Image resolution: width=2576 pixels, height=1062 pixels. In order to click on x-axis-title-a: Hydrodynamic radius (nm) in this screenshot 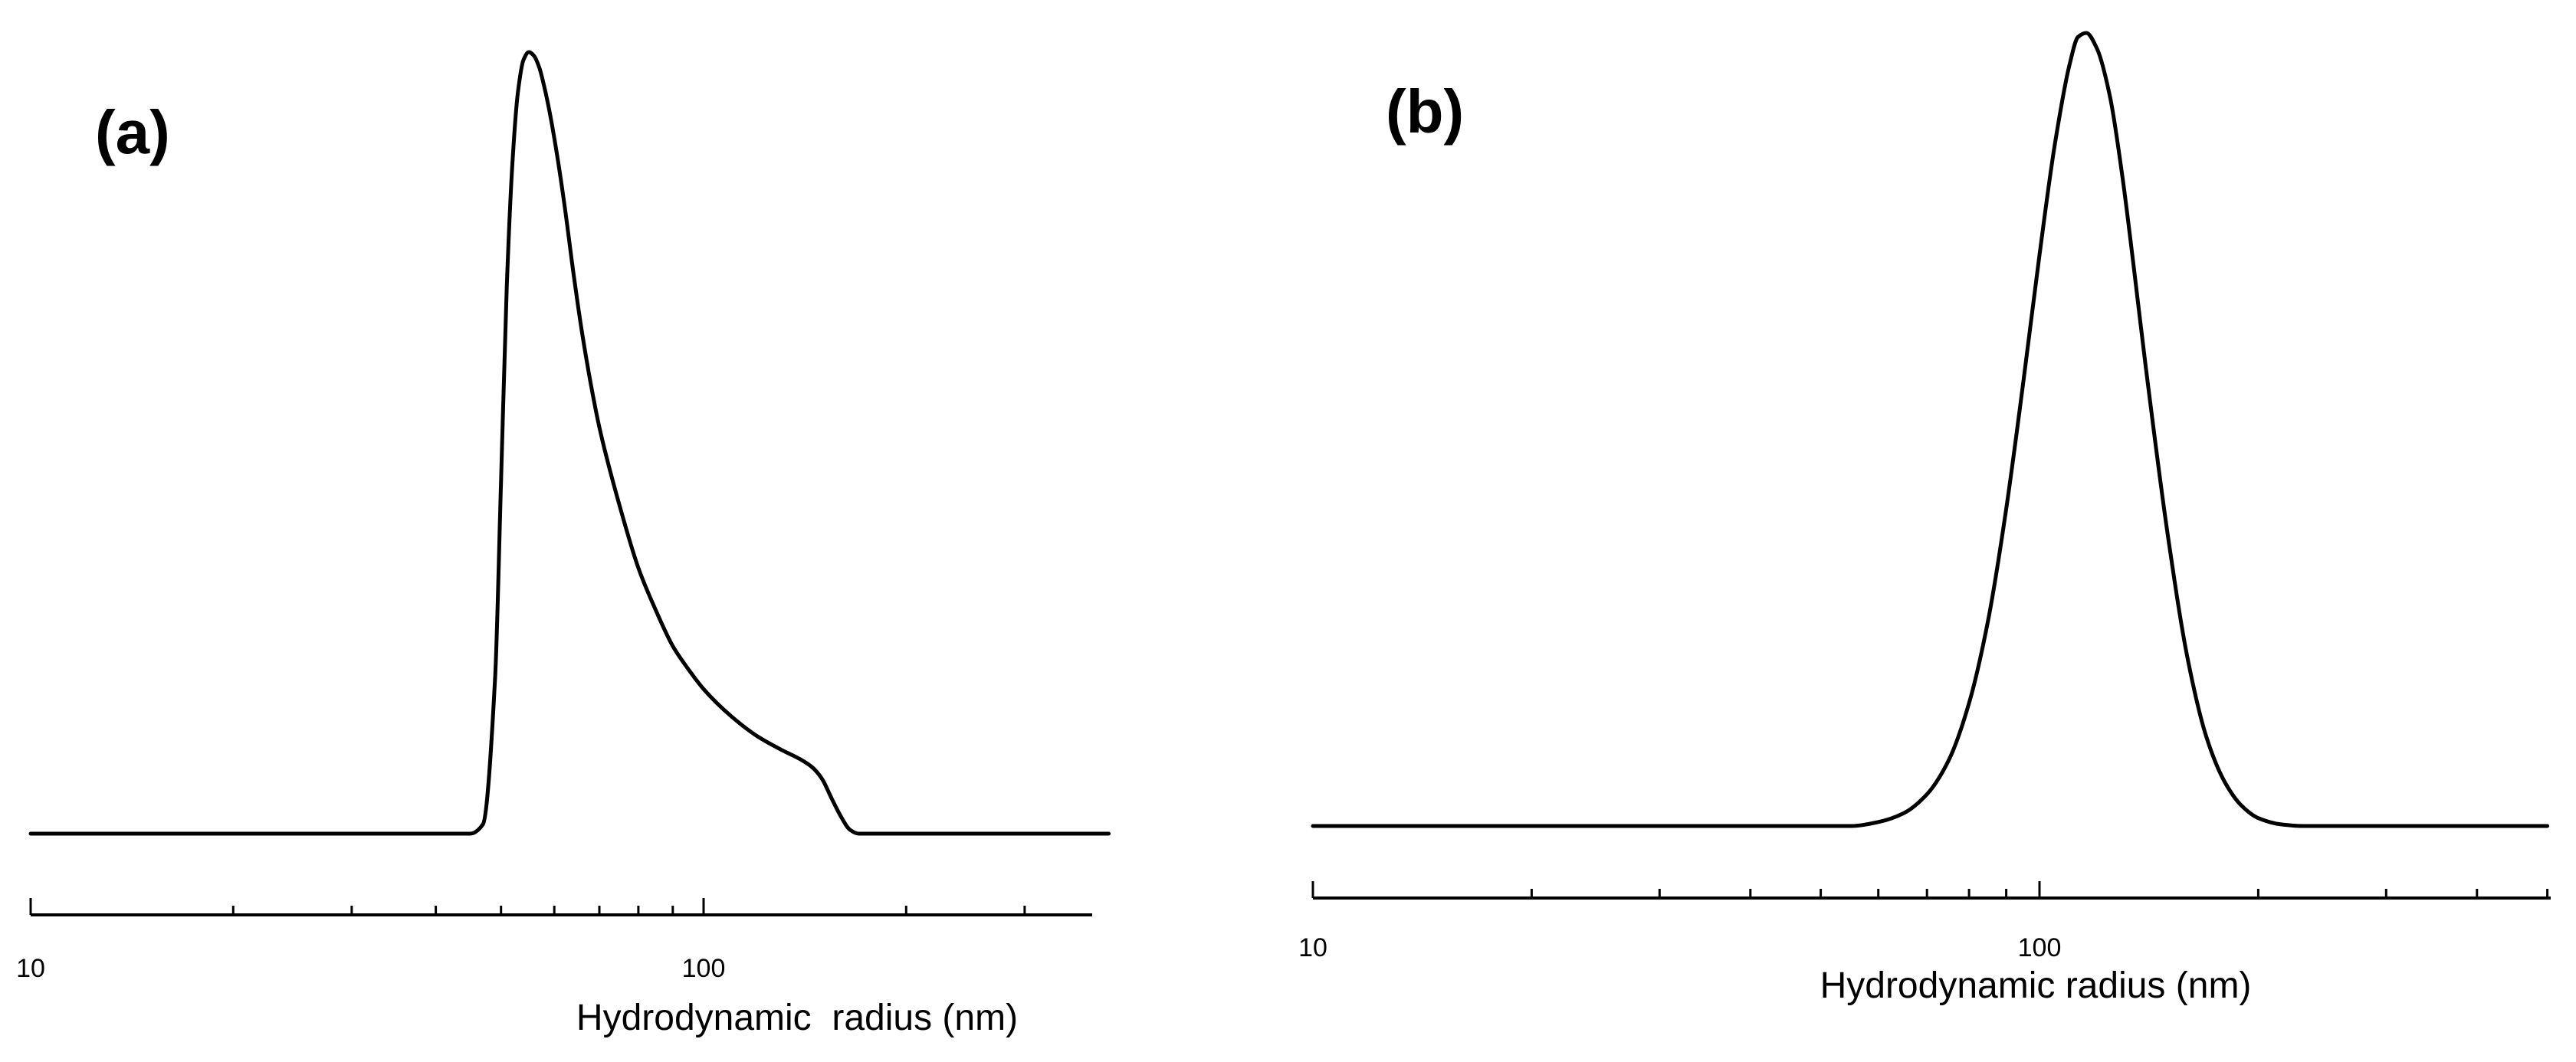, I will do `click(797, 1018)`.